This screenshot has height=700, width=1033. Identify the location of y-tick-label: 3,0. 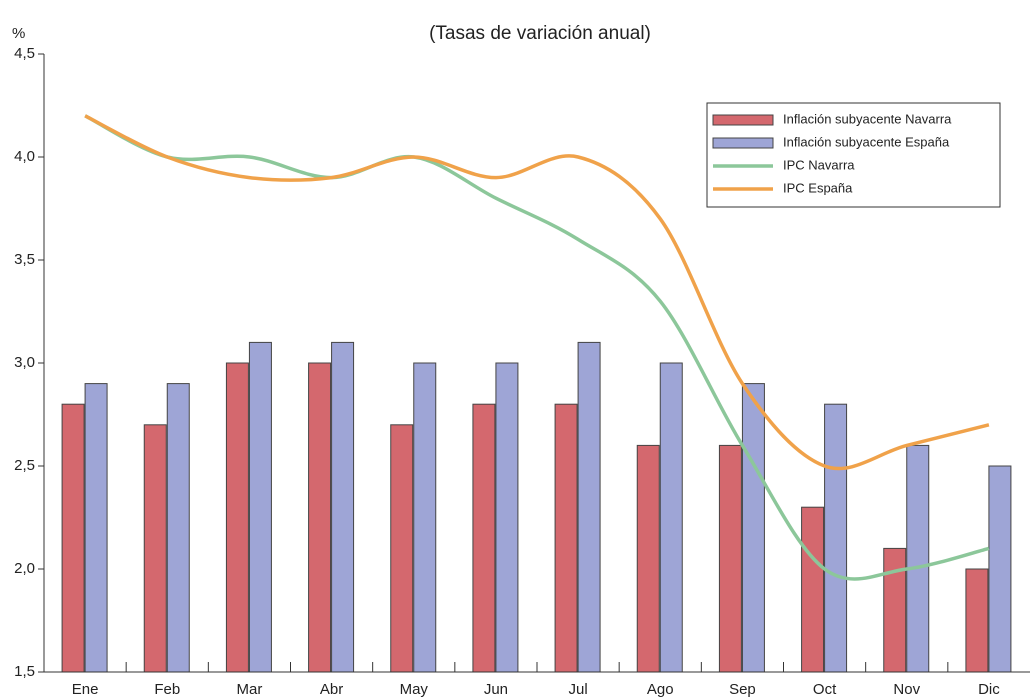
(24, 362).